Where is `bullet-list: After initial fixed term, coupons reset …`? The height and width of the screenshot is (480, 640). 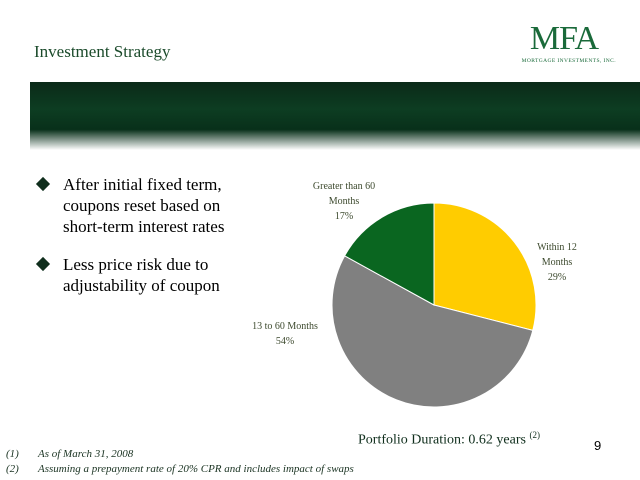
bullet-list: After initial fixed term, coupons reset … is located at coordinates (141, 243).